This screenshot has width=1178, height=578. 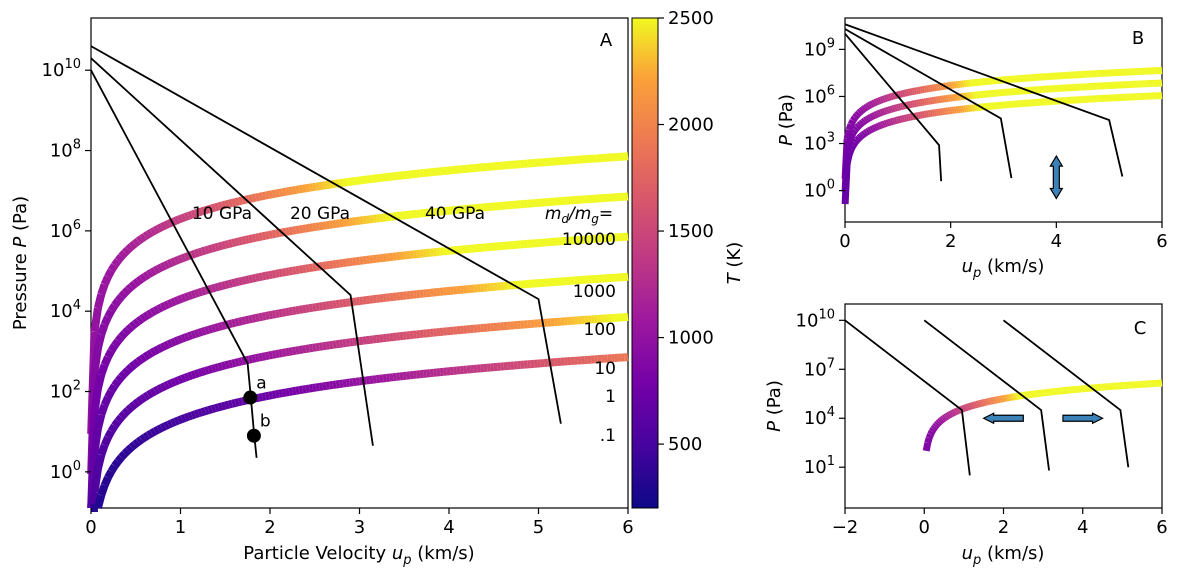 What do you see at coordinates (1138, 38) in the screenshot?
I see `panel-b-label: B` at bounding box center [1138, 38].